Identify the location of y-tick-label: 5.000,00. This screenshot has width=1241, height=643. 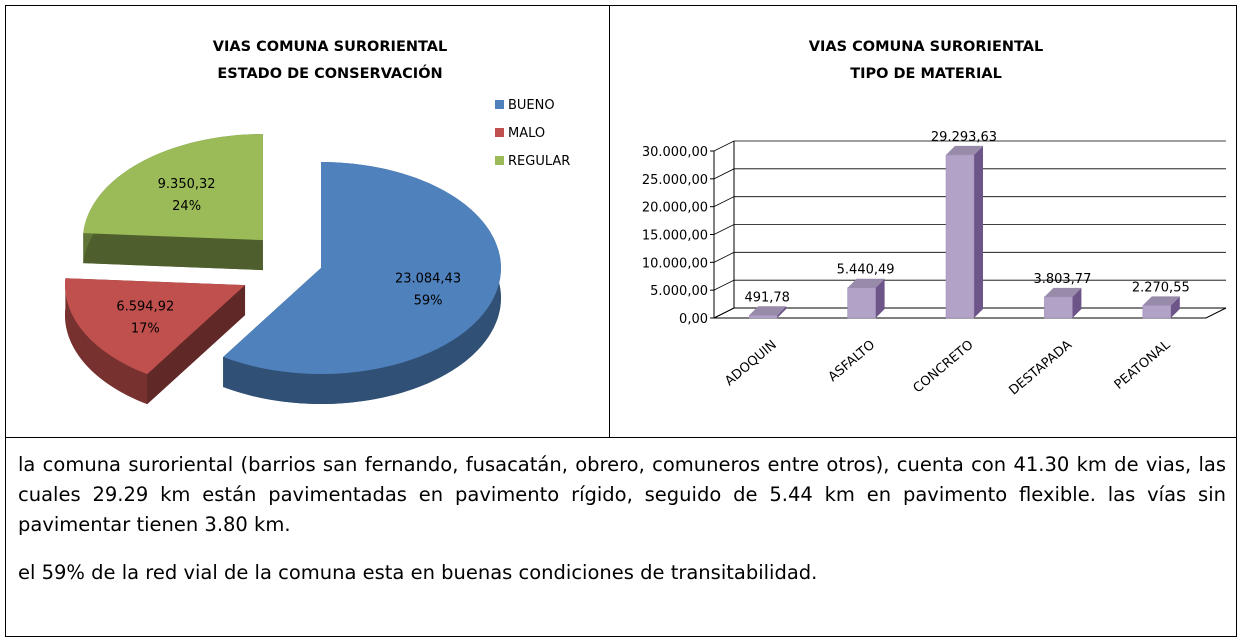
(679, 291).